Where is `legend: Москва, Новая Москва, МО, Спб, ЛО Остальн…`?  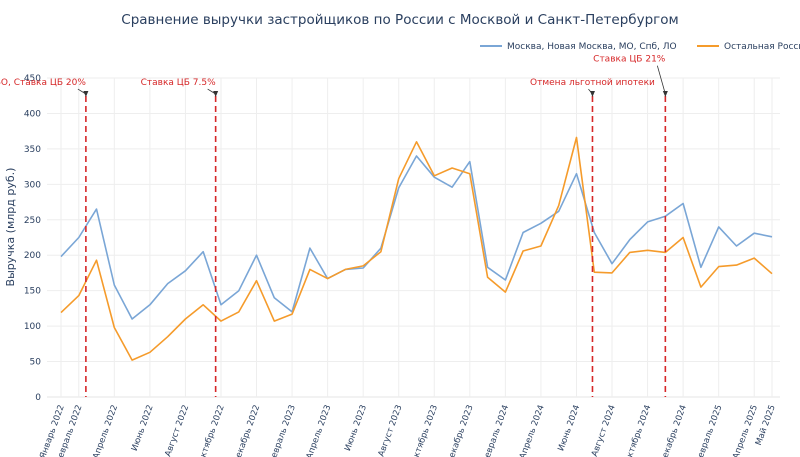
legend: Москва, Новая Москва, МО, Спб, ЛО Остальн… is located at coordinates (640, 47).